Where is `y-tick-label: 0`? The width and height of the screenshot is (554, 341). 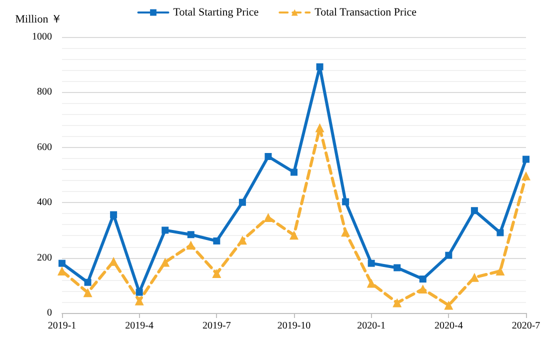 y-tick-label: 0 is located at coordinates (49, 313).